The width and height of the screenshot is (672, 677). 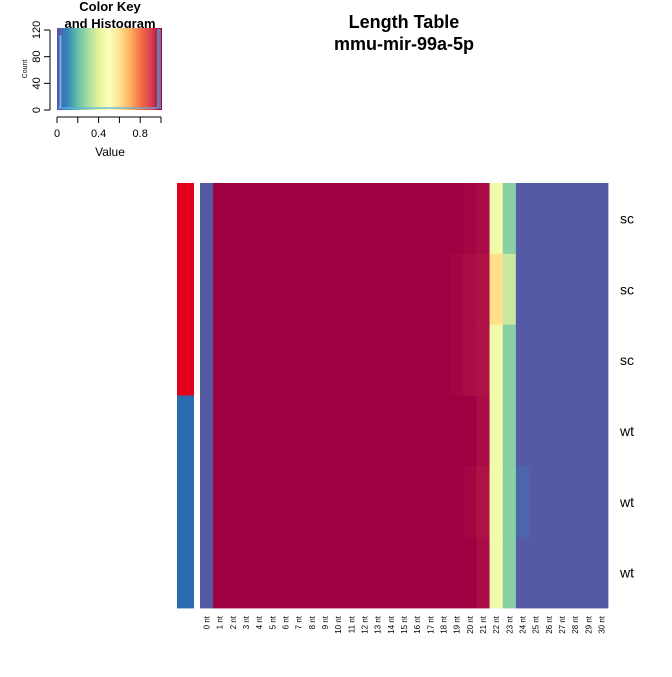 What do you see at coordinates (37, 57) in the screenshot?
I see `key-y-tick-label: 80` at bounding box center [37, 57].